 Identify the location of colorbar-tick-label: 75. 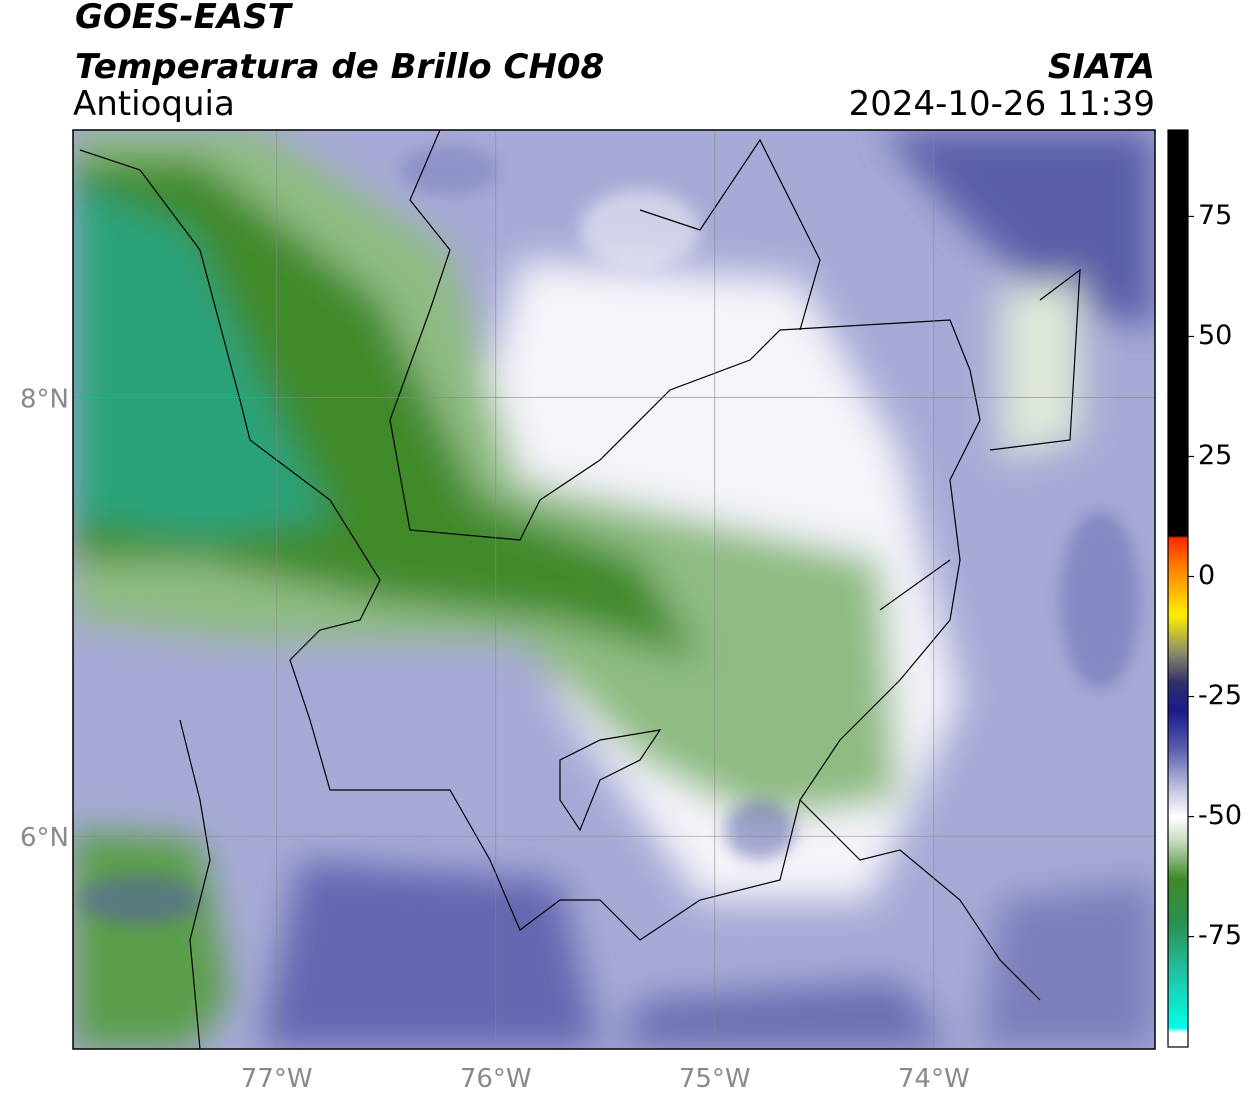
(1215, 215).